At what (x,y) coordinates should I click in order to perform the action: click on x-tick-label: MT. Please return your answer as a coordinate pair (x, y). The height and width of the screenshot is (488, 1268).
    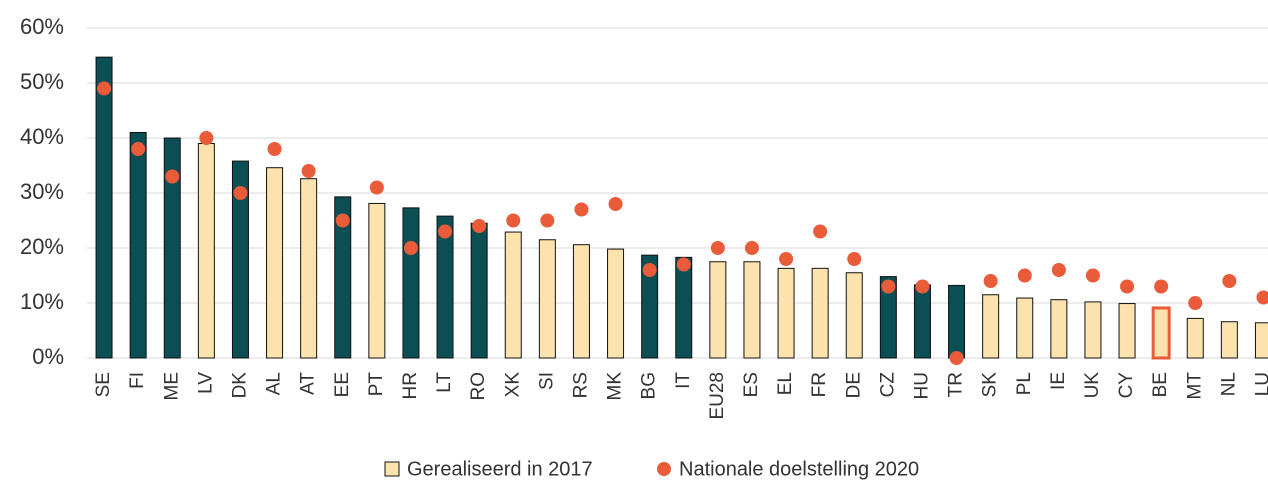
    Looking at the image, I should click on (1194, 386).